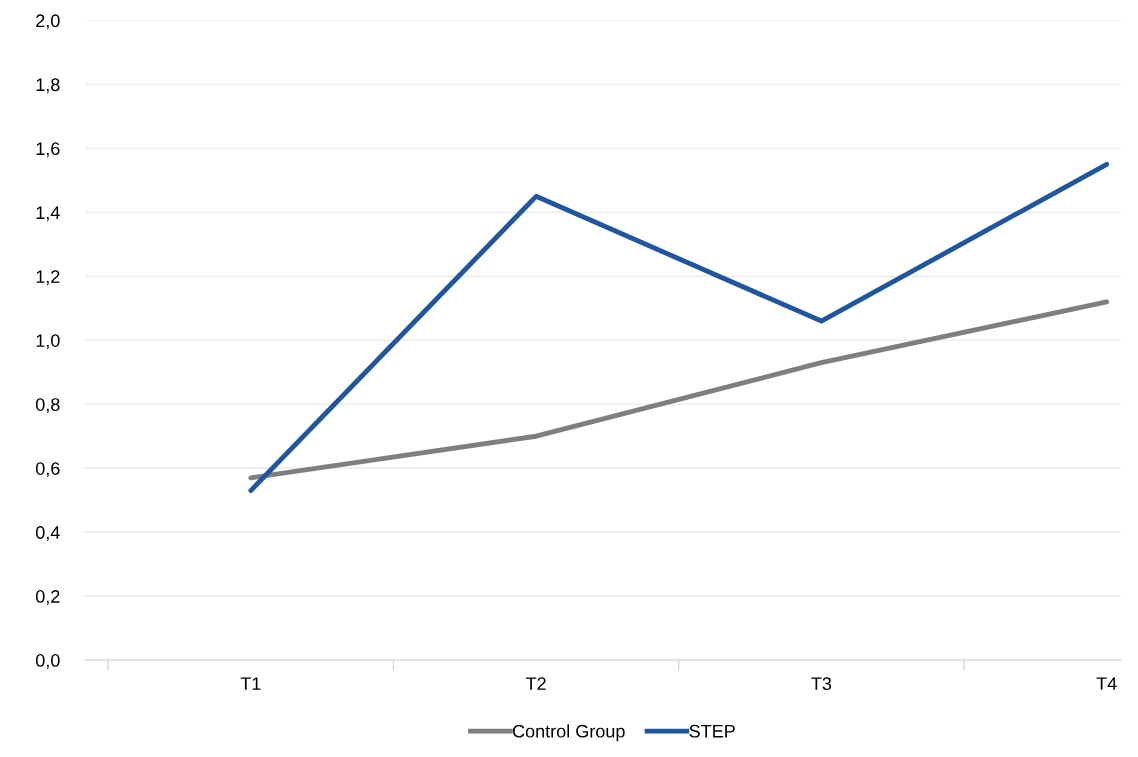 This screenshot has width=1138, height=757. What do you see at coordinates (535, 683) in the screenshot?
I see `x-tick-label: T2` at bounding box center [535, 683].